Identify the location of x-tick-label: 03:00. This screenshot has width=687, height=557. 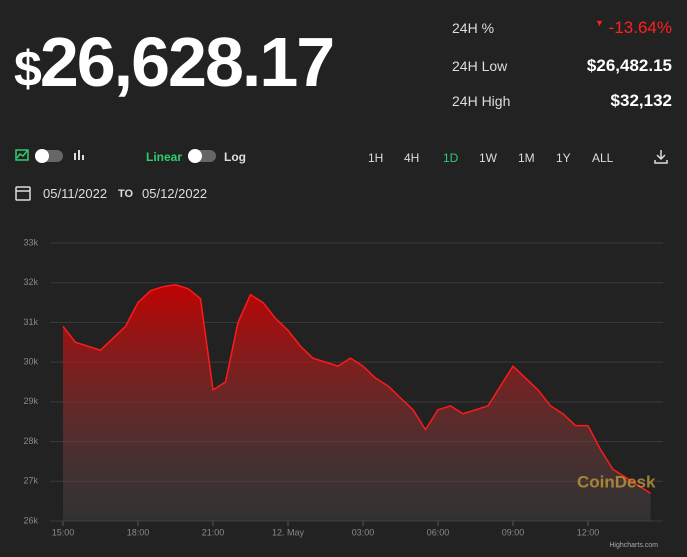
(363, 532).